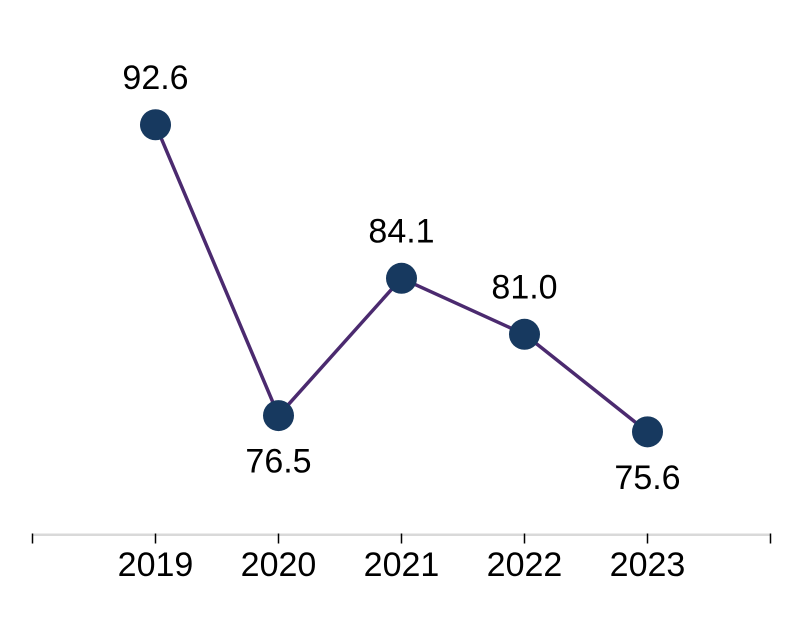  I want to click on data-label-2021: 84.1, so click(401, 231).